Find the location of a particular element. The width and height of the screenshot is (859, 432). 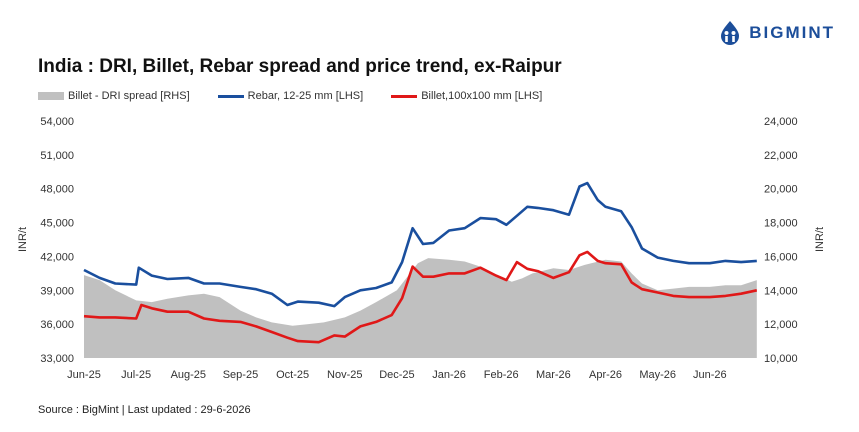

y-tick-left-label: 42,000 is located at coordinates (57, 257).